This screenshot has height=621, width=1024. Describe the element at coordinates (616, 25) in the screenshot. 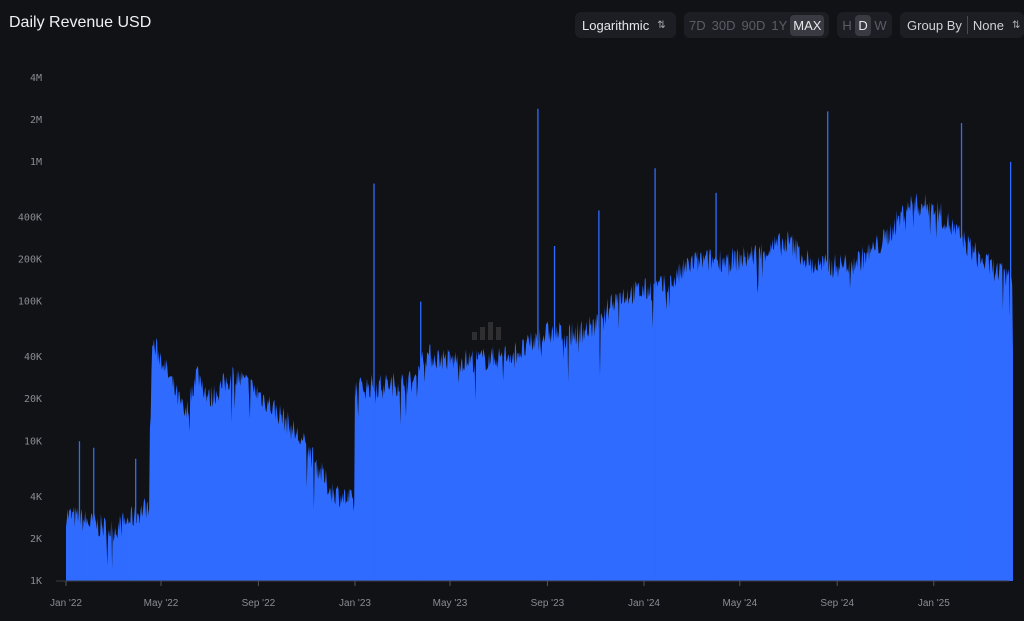

I see `scale-value: Logarithmic` at that location.